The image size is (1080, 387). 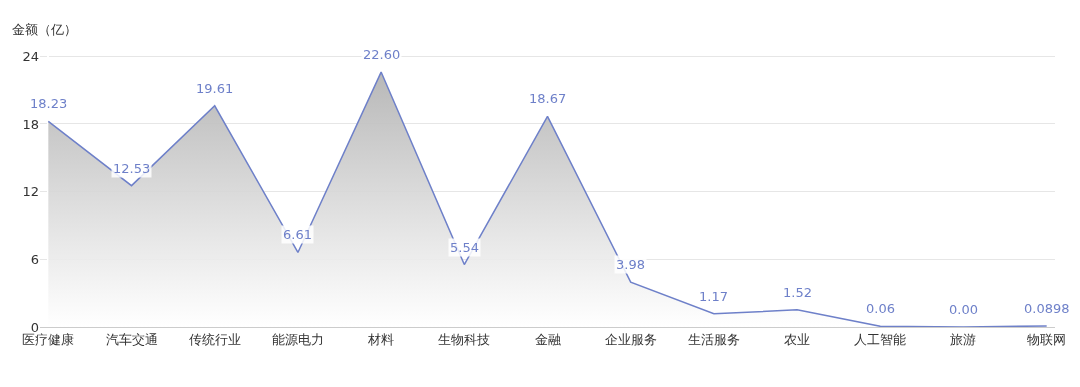 I want to click on data-label: 3.98, so click(x=630, y=264).